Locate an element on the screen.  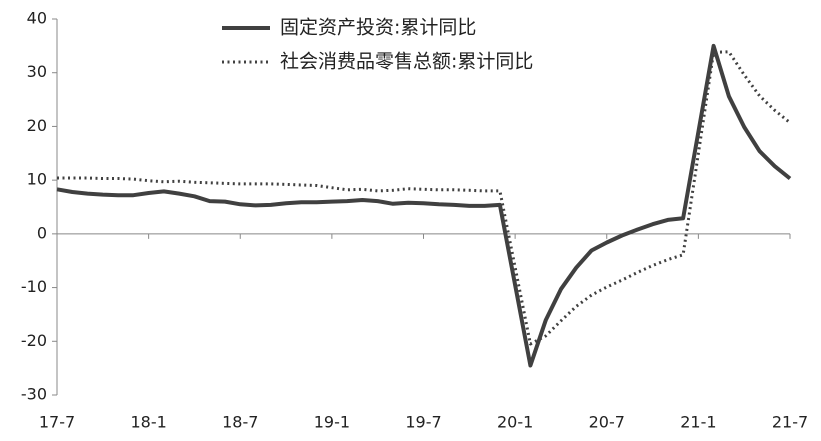
y-tick-label: -10 is located at coordinates (34, 286).